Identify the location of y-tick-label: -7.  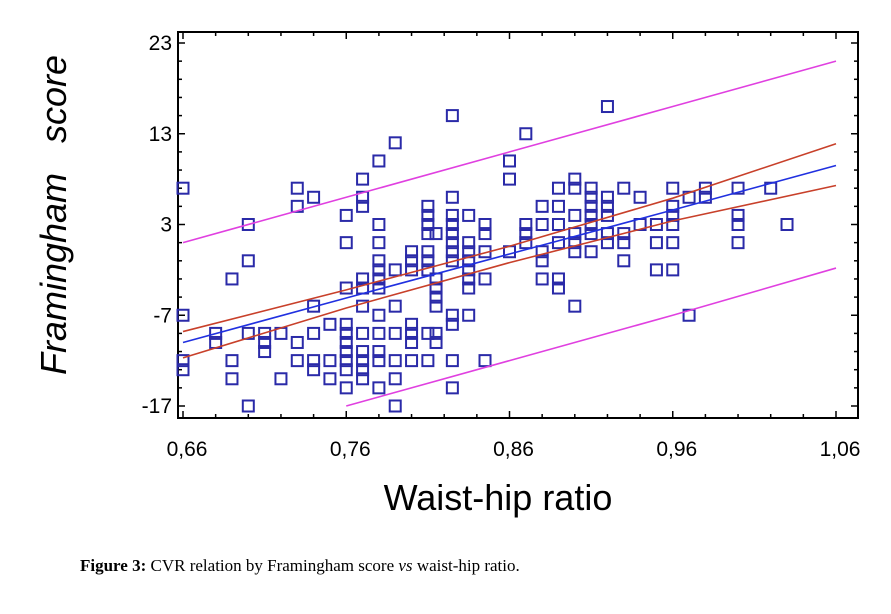
(162, 315).